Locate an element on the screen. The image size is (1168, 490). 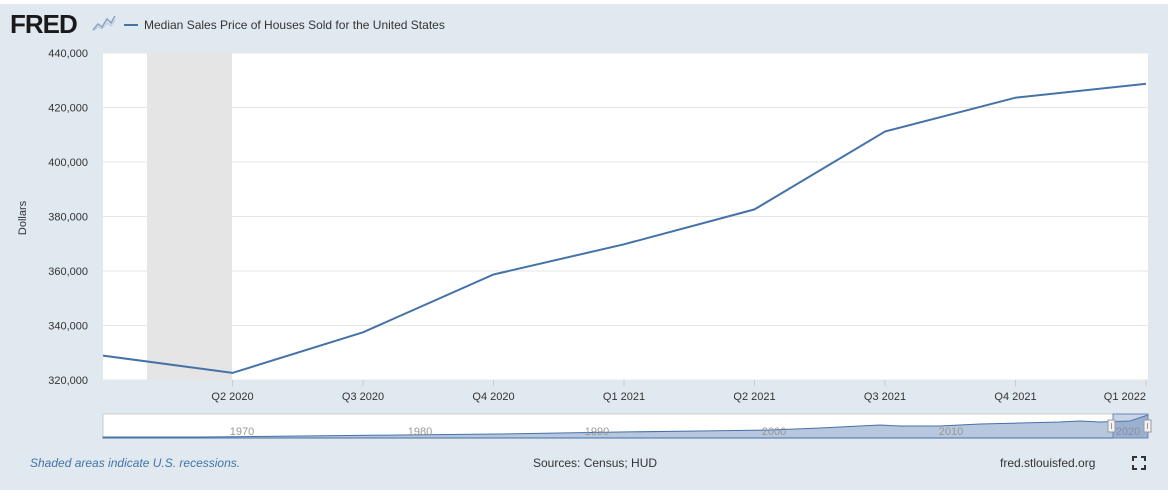
x-tick-label: Q1 2021 is located at coordinates (624, 397).